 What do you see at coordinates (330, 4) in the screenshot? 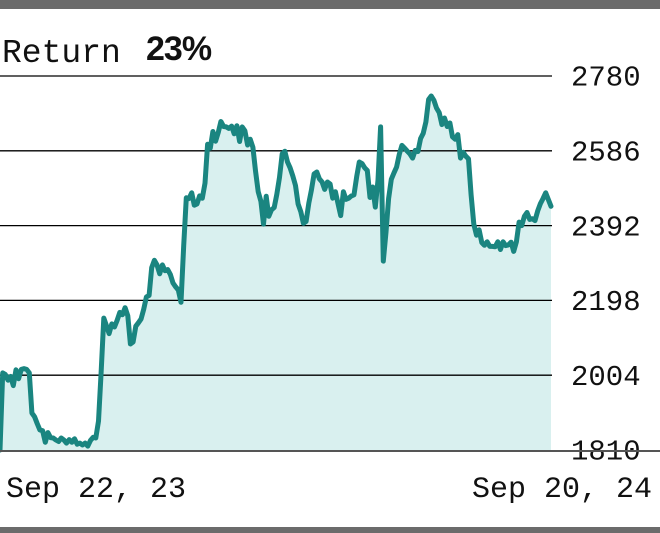
I see `chart-frame-top` at bounding box center [330, 4].